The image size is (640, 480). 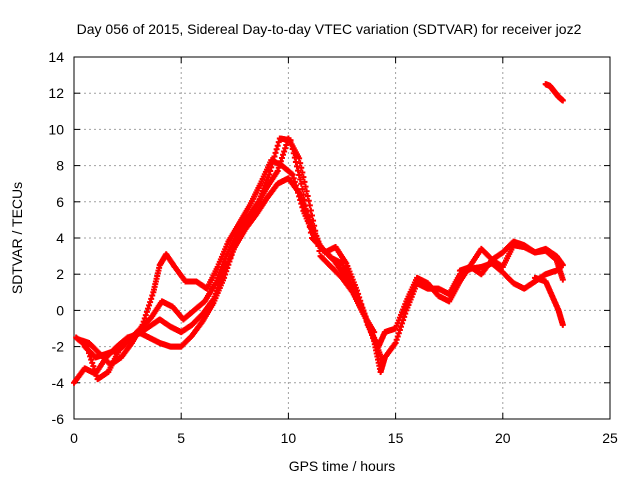 What do you see at coordinates (58, 419) in the screenshot?
I see `y-tick-label: -6` at bounding box center [58, 419].